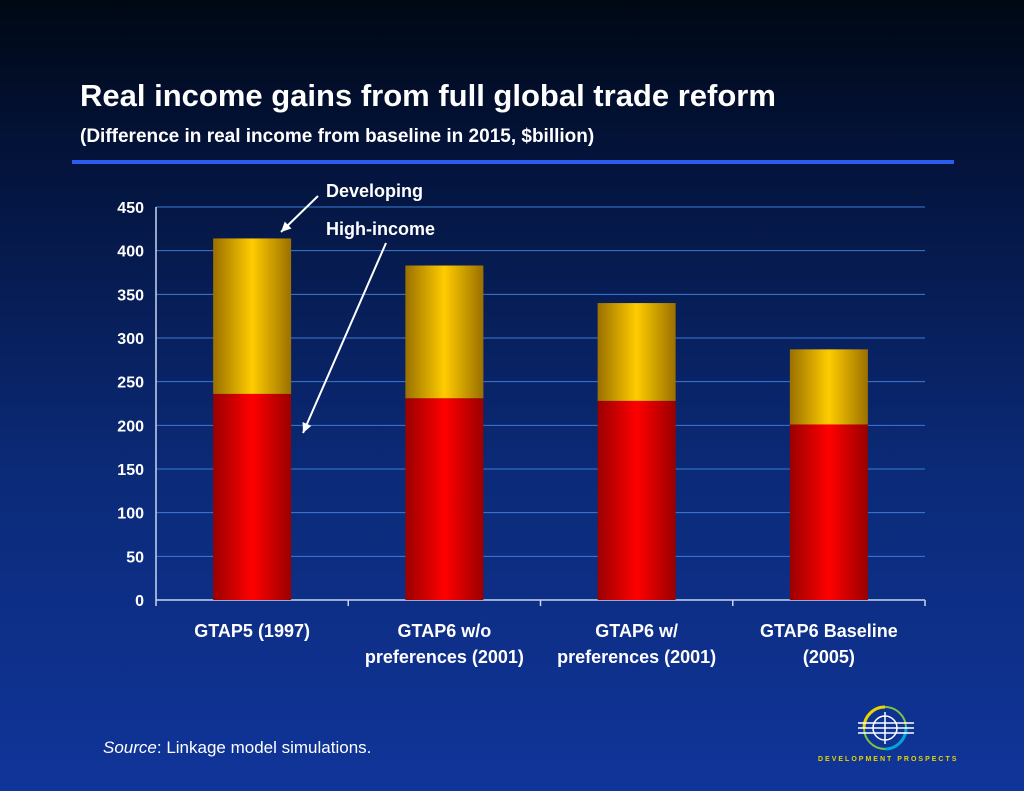 Image resolution: width=1024 pixels, height=791 pixels. What do you see at coordinates (130, 470) in the screenshot?
I see `y-tick-label: 150` at bounding box center [130, 470].